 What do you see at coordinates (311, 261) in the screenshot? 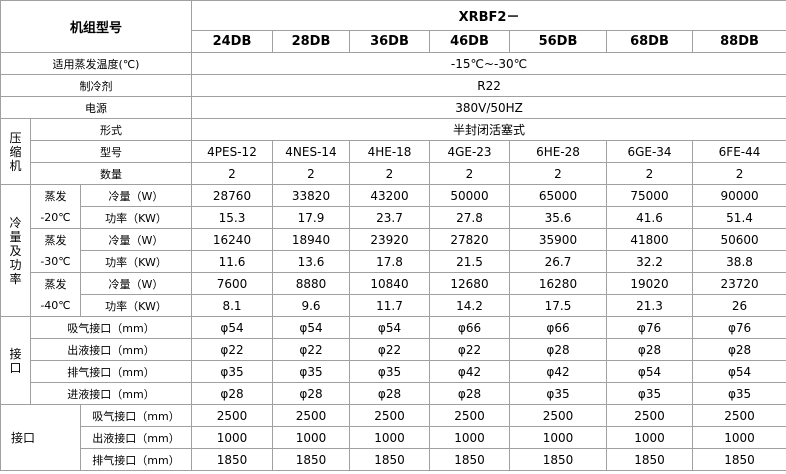
I see `value-cell: 13.6` at bounding box center [311, 261].